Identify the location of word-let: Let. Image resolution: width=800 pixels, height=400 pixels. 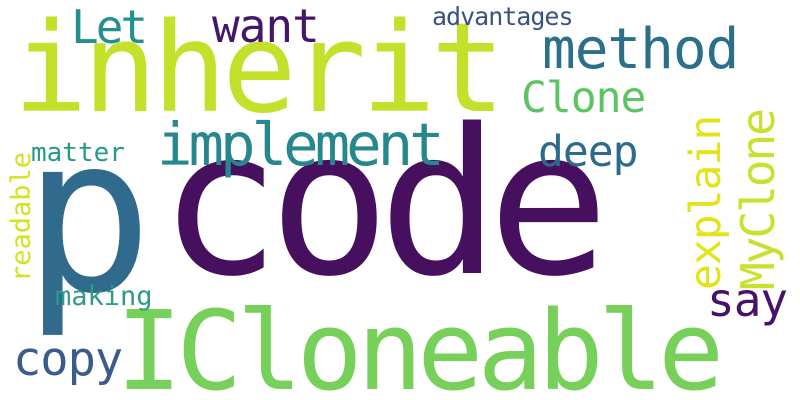
(109, 27).